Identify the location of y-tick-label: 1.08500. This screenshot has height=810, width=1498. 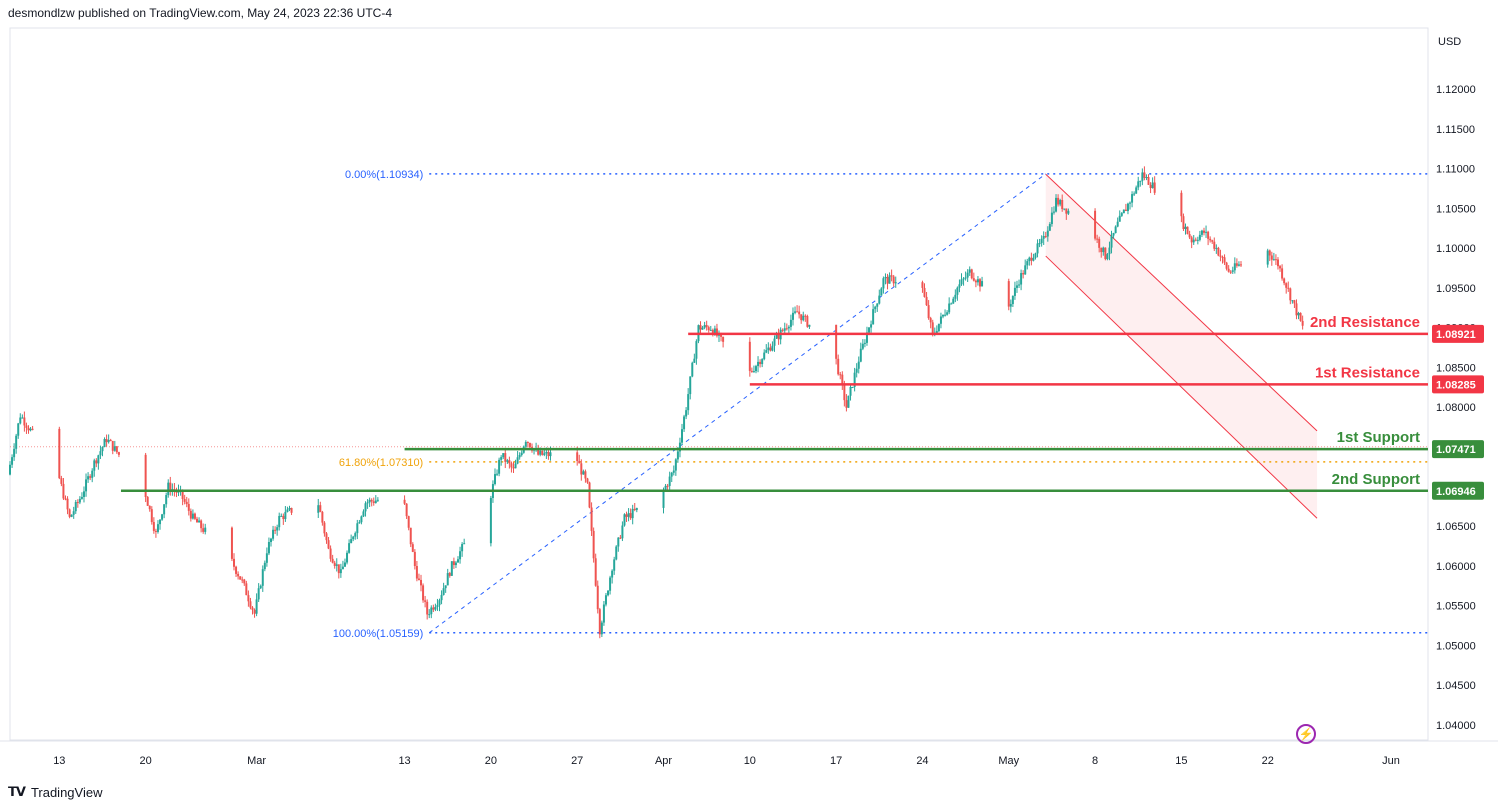
(1456, 368).